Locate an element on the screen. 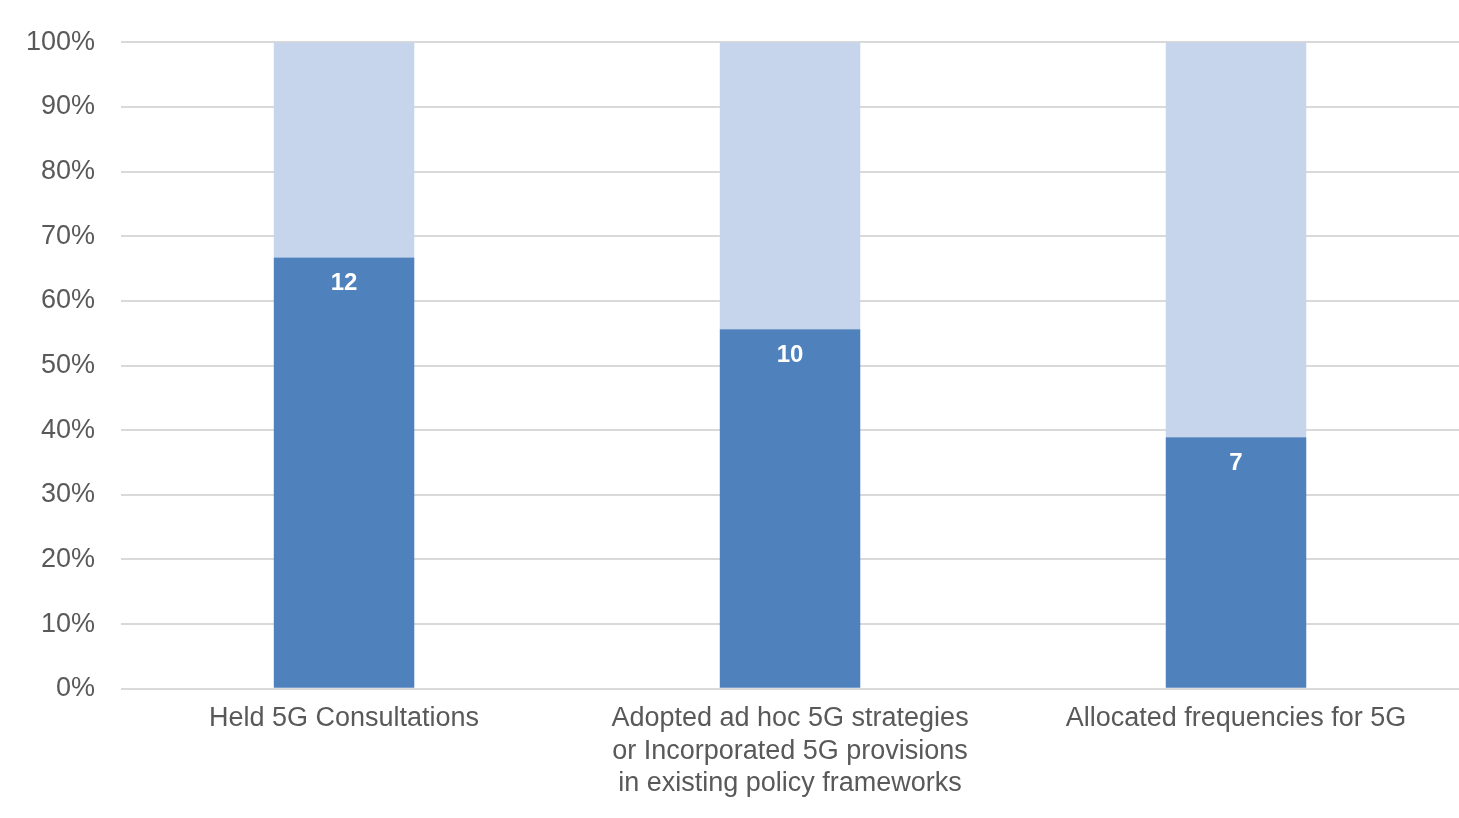  y-tick-label: 30% is located at coordinates (68, 493).